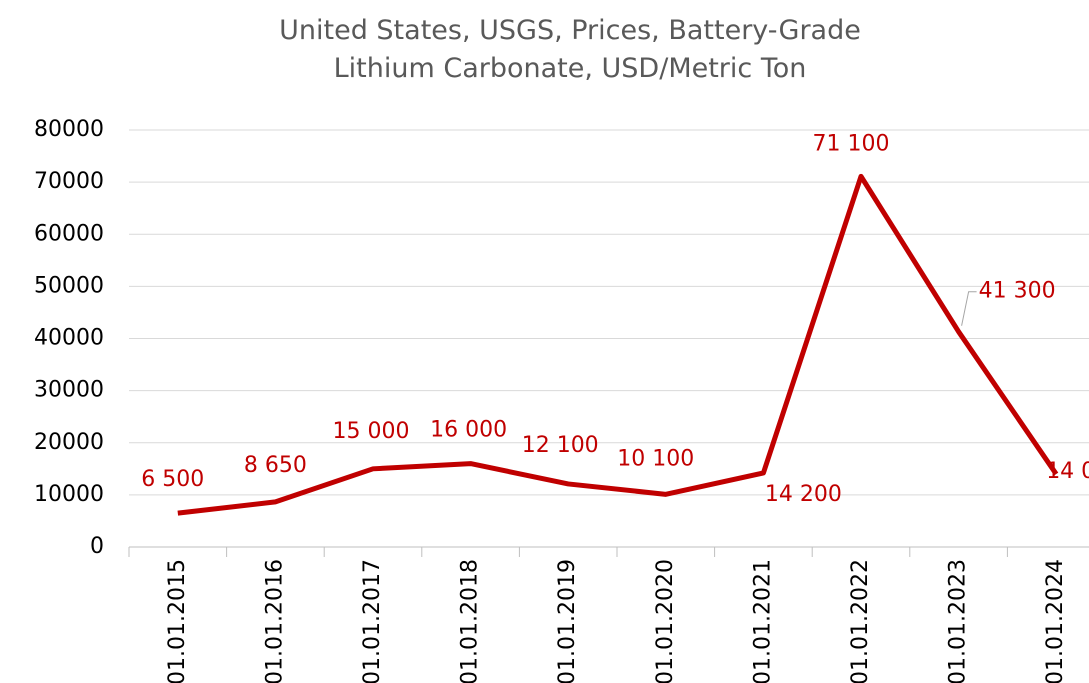 The width and height of the screenshot is (1089, 683). I want to click on data-label: 71 100, so click(851, 143).